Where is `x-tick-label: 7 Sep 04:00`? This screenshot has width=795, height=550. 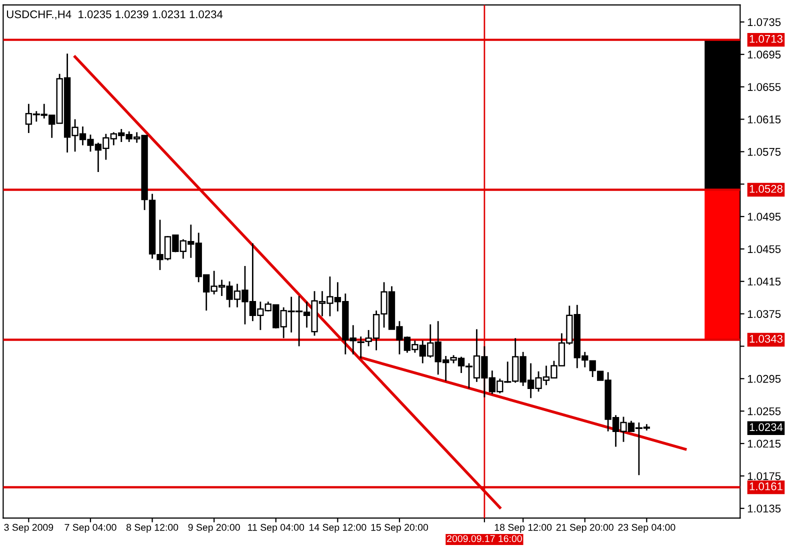
x-tick-label: 7 Sep 04:00 is located at coordinates (90, 528).